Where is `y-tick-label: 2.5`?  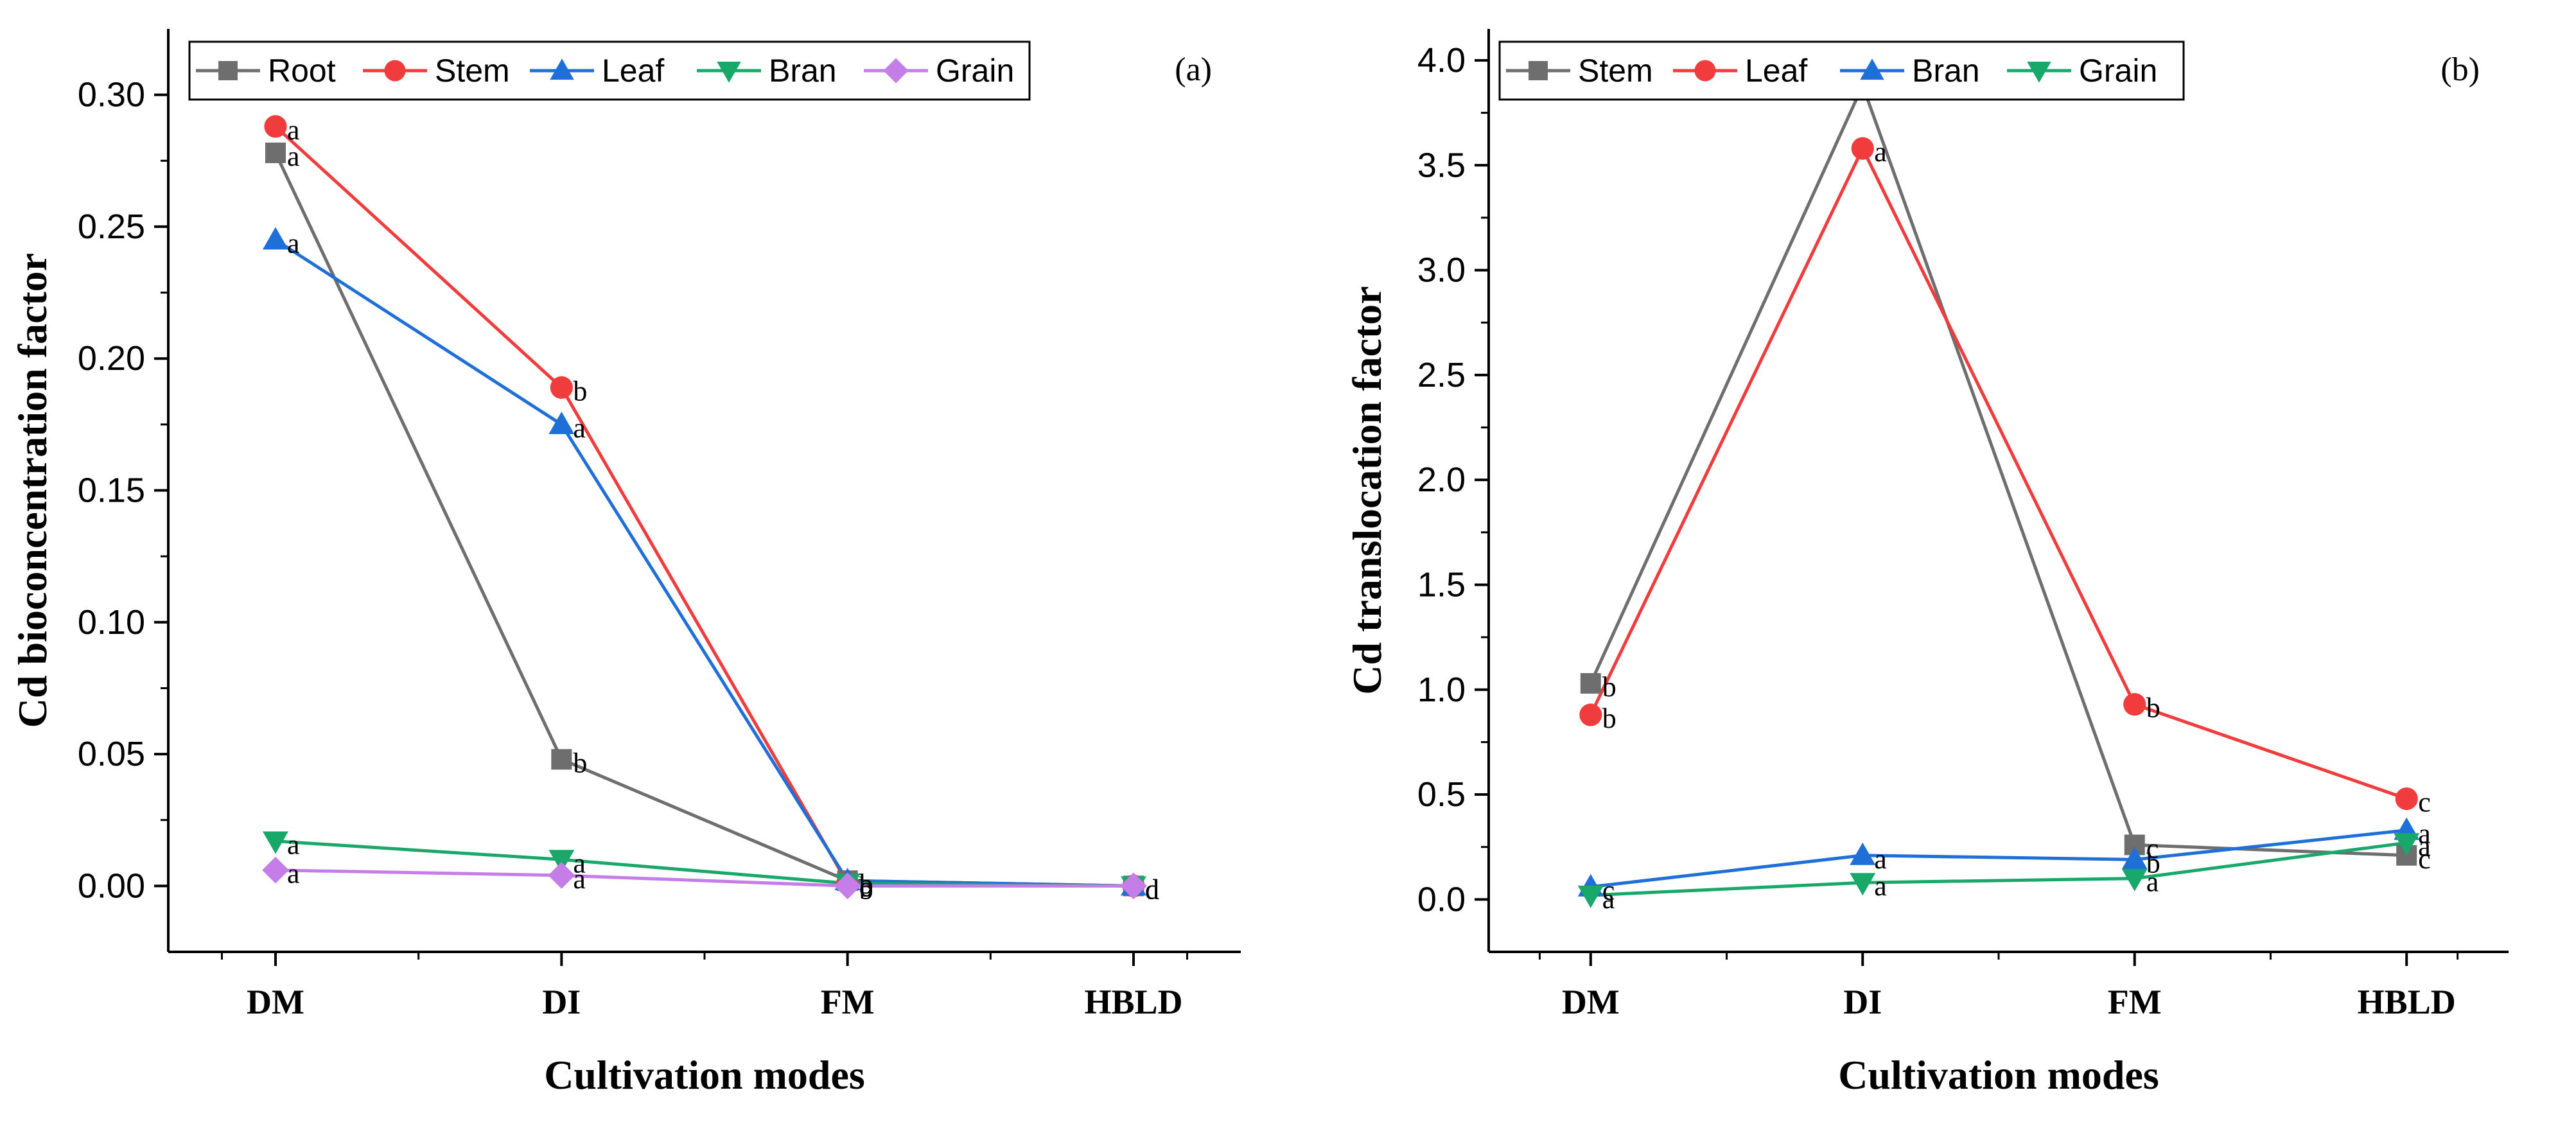 y-tick-label: 2.5 is located at coordinates (1441, 375).